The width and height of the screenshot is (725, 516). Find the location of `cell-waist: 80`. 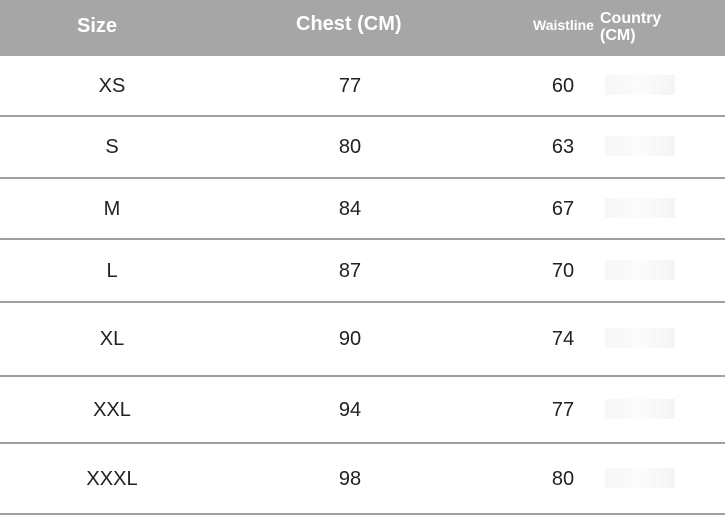

cell-waist: 80 is located at coordinates (563, 478).